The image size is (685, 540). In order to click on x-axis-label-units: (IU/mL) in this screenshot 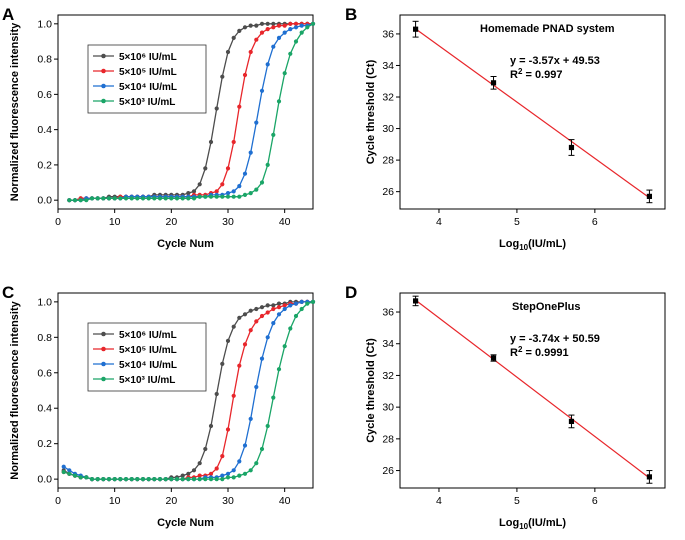, I will do `click(547, 244)`.